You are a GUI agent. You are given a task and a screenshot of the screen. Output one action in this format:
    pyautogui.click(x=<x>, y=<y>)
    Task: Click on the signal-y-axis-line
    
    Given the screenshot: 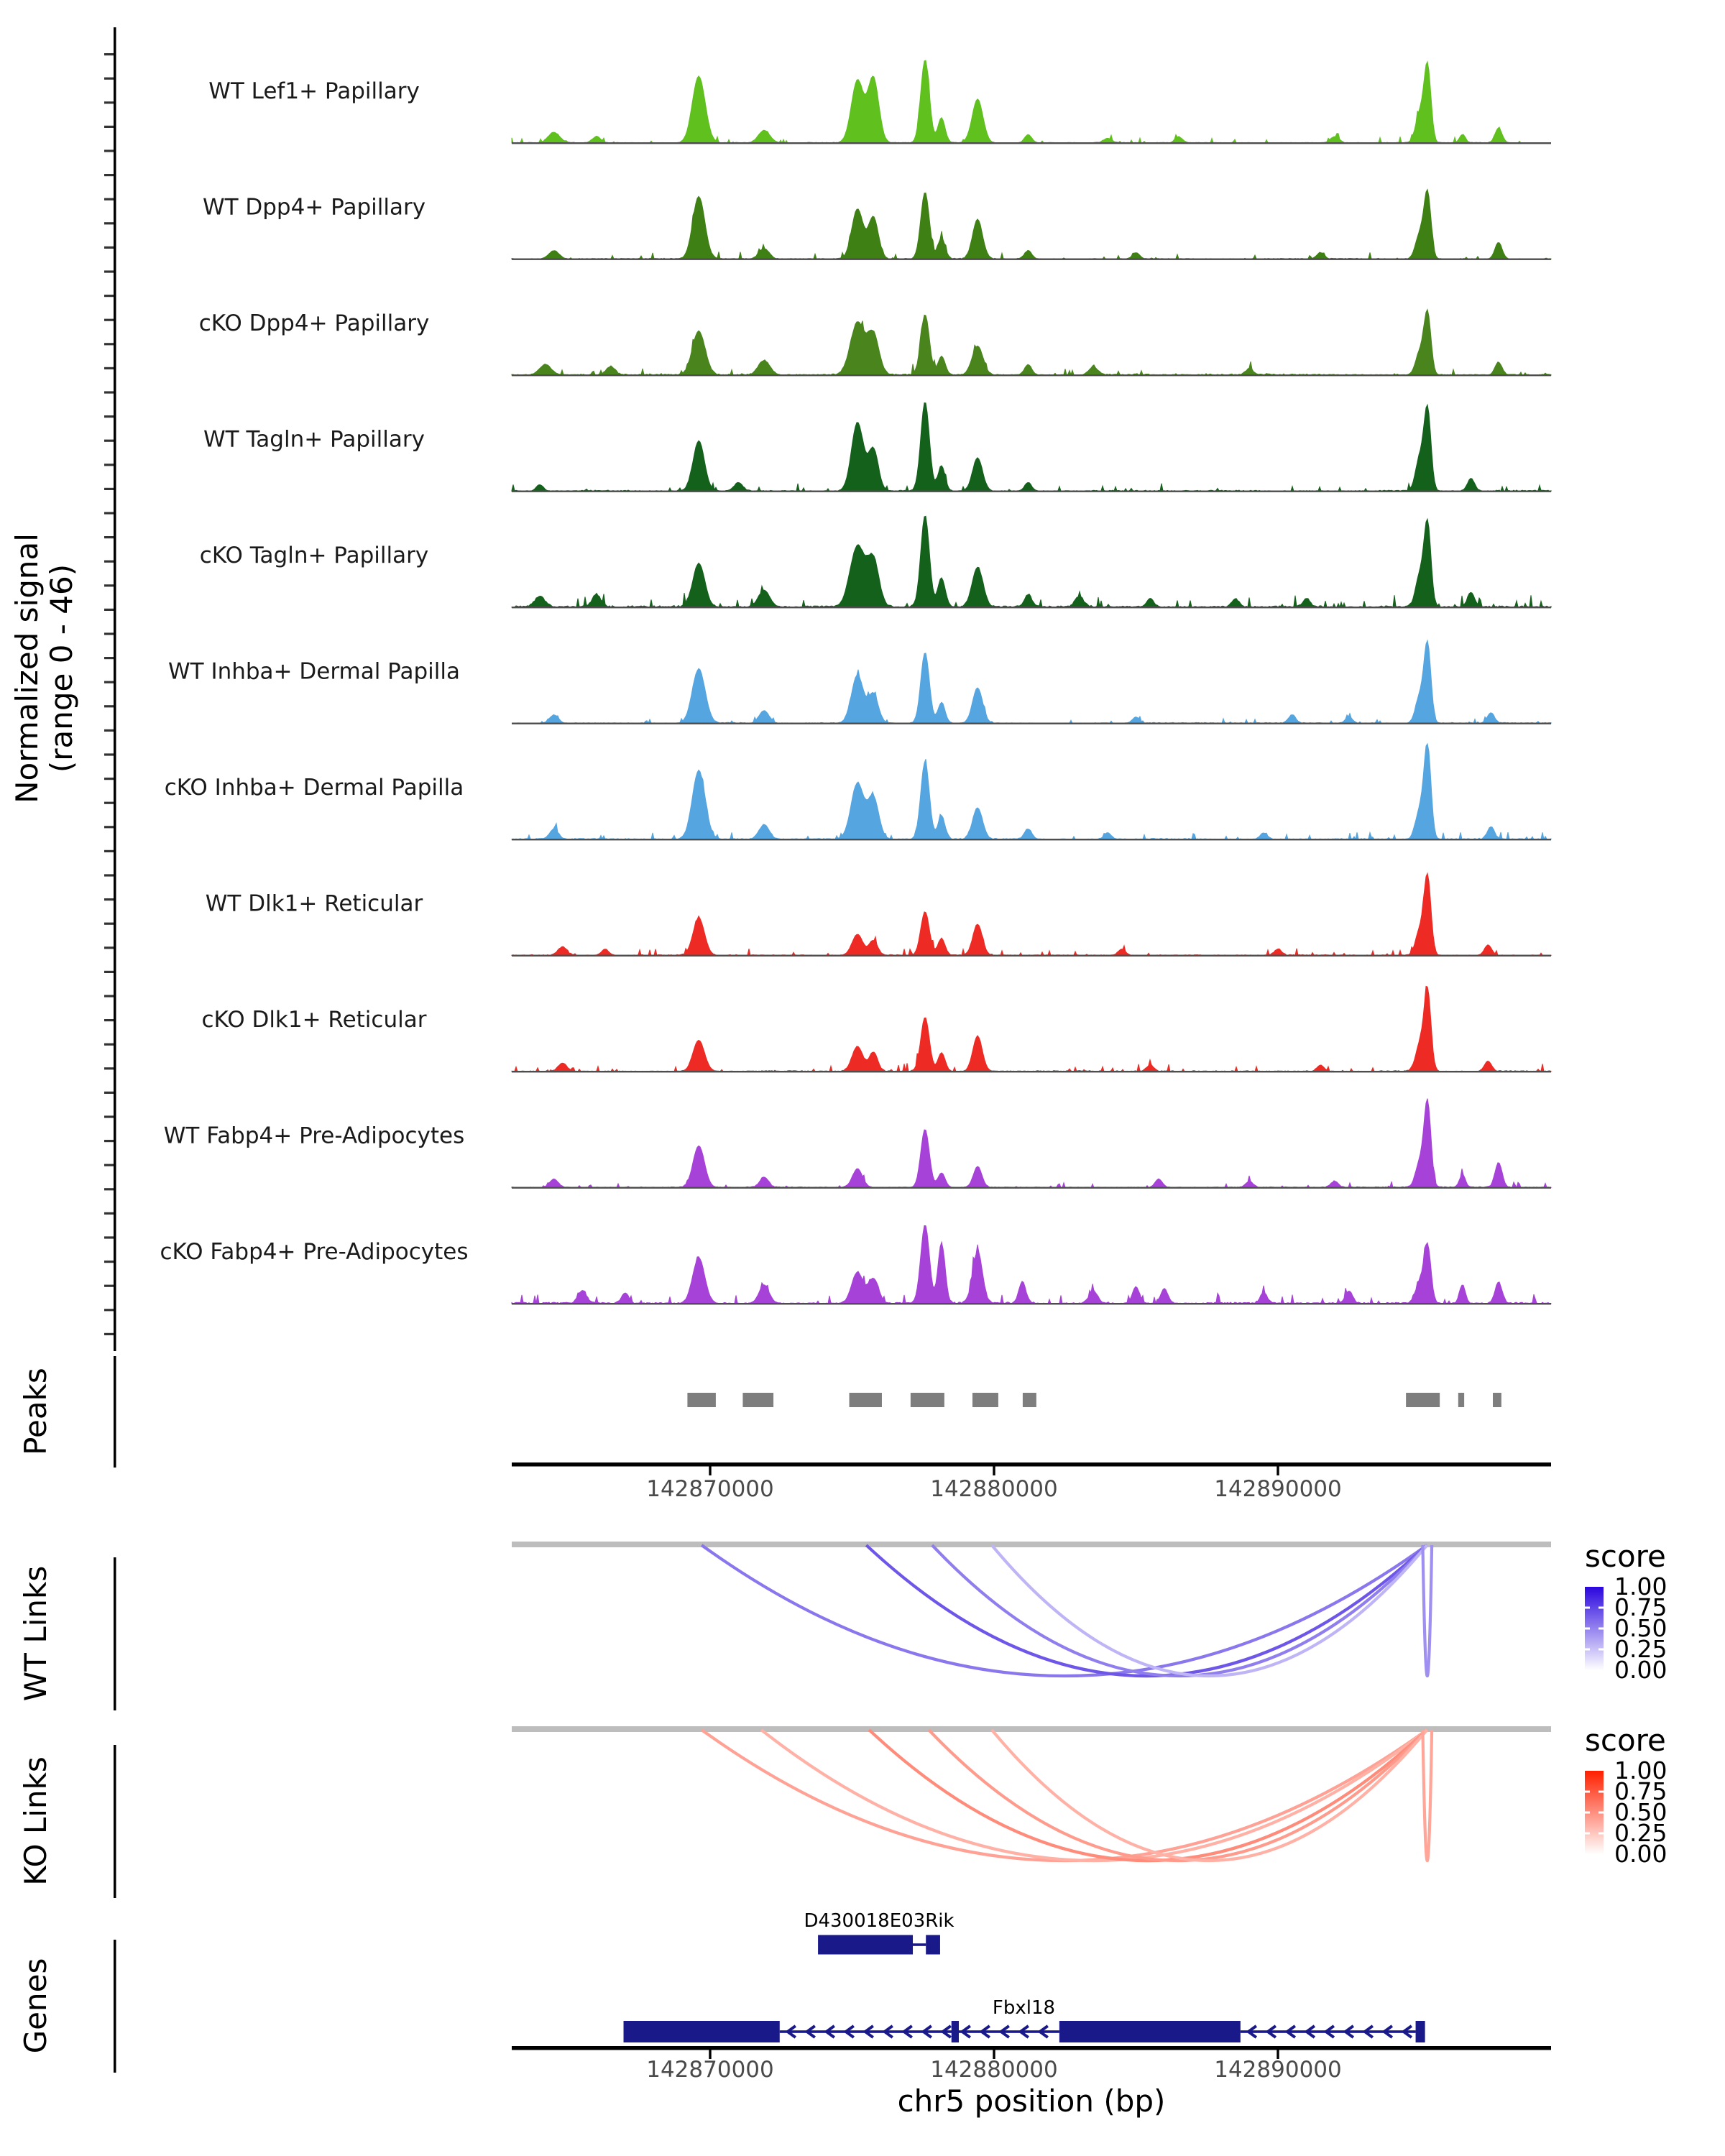 What is the action you would take?
    pyautogui.click(x=115, y=689)
    